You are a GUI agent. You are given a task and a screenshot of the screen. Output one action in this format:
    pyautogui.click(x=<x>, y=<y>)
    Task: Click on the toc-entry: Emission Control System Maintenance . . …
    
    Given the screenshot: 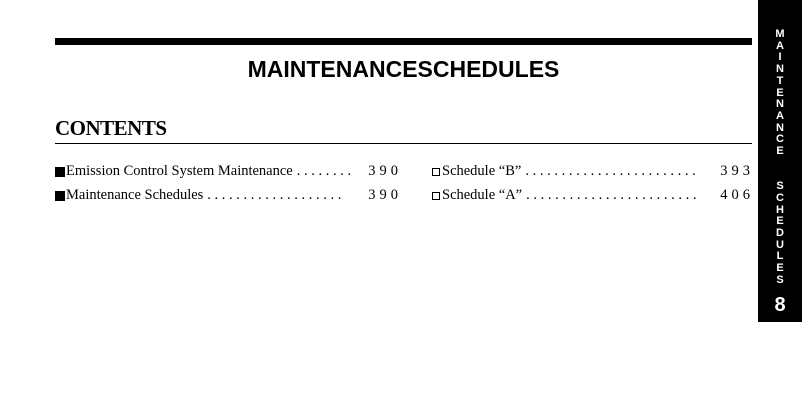 What is the action you would take?
    pyautogui.click(x=228, y=171)
    